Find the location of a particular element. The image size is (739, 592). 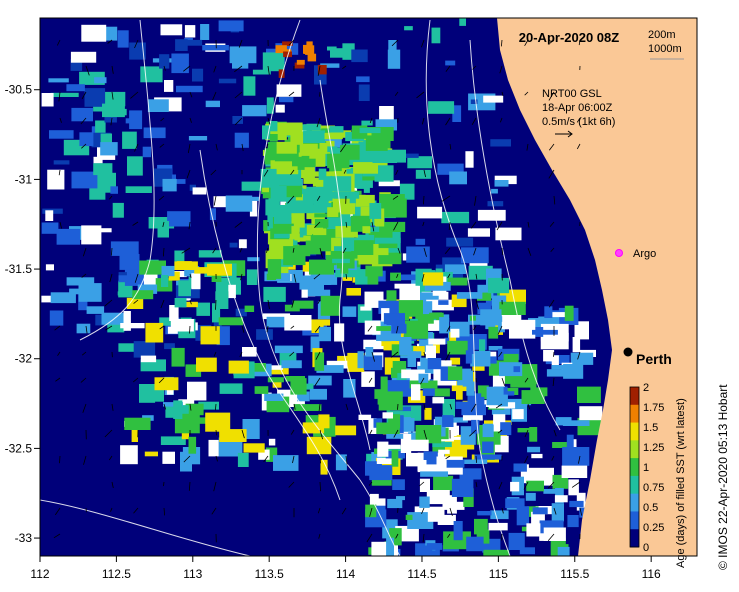

credit-text: © IMOS 22-Apr-2020 05:13 Hobart is located at coordinates (723, 477).